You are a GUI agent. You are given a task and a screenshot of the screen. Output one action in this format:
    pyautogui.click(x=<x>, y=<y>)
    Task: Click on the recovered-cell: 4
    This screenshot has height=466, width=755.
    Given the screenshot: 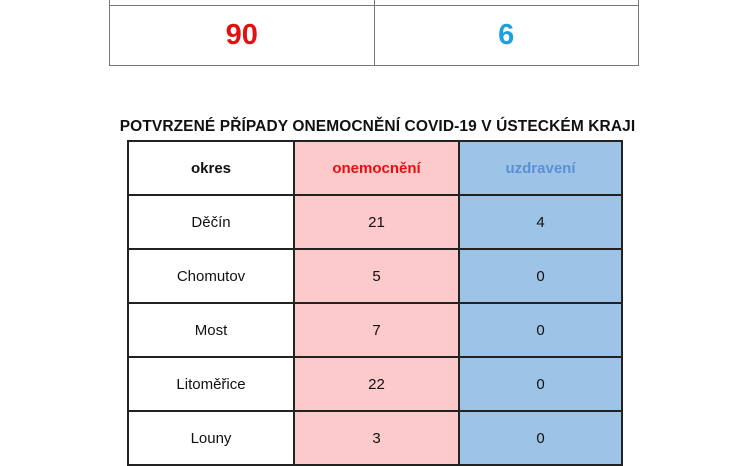 What is the action you would take?
    pyautogui.click(x=540, y=222)
    